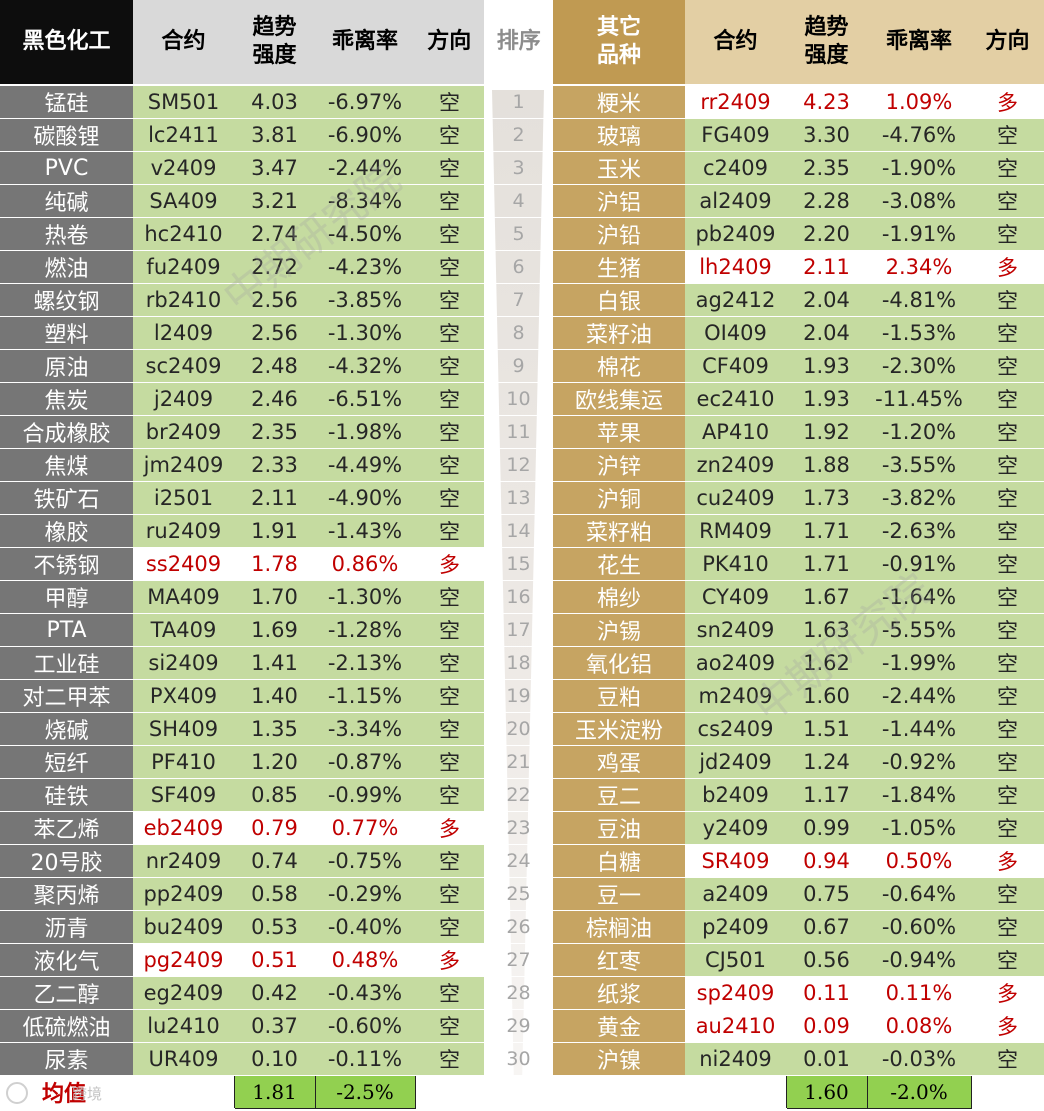  I want to click on left-commodity-name: 烧碱, so click(66, 729).